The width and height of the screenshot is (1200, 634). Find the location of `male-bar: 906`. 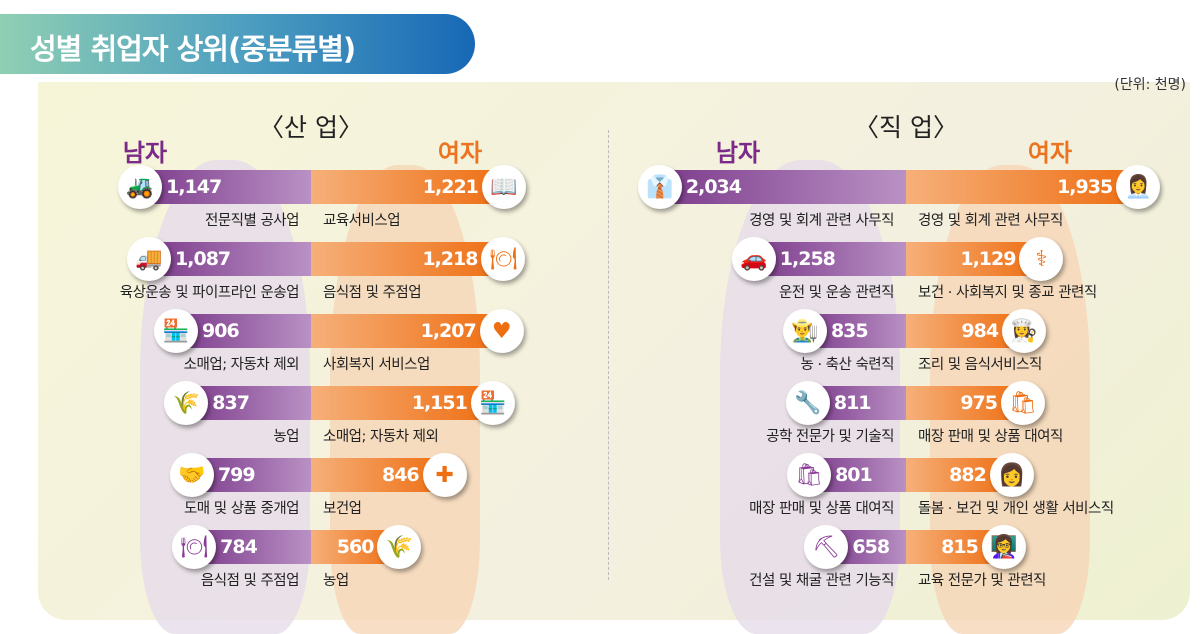

male-bar: 906 is located at coordinates (243, 331).